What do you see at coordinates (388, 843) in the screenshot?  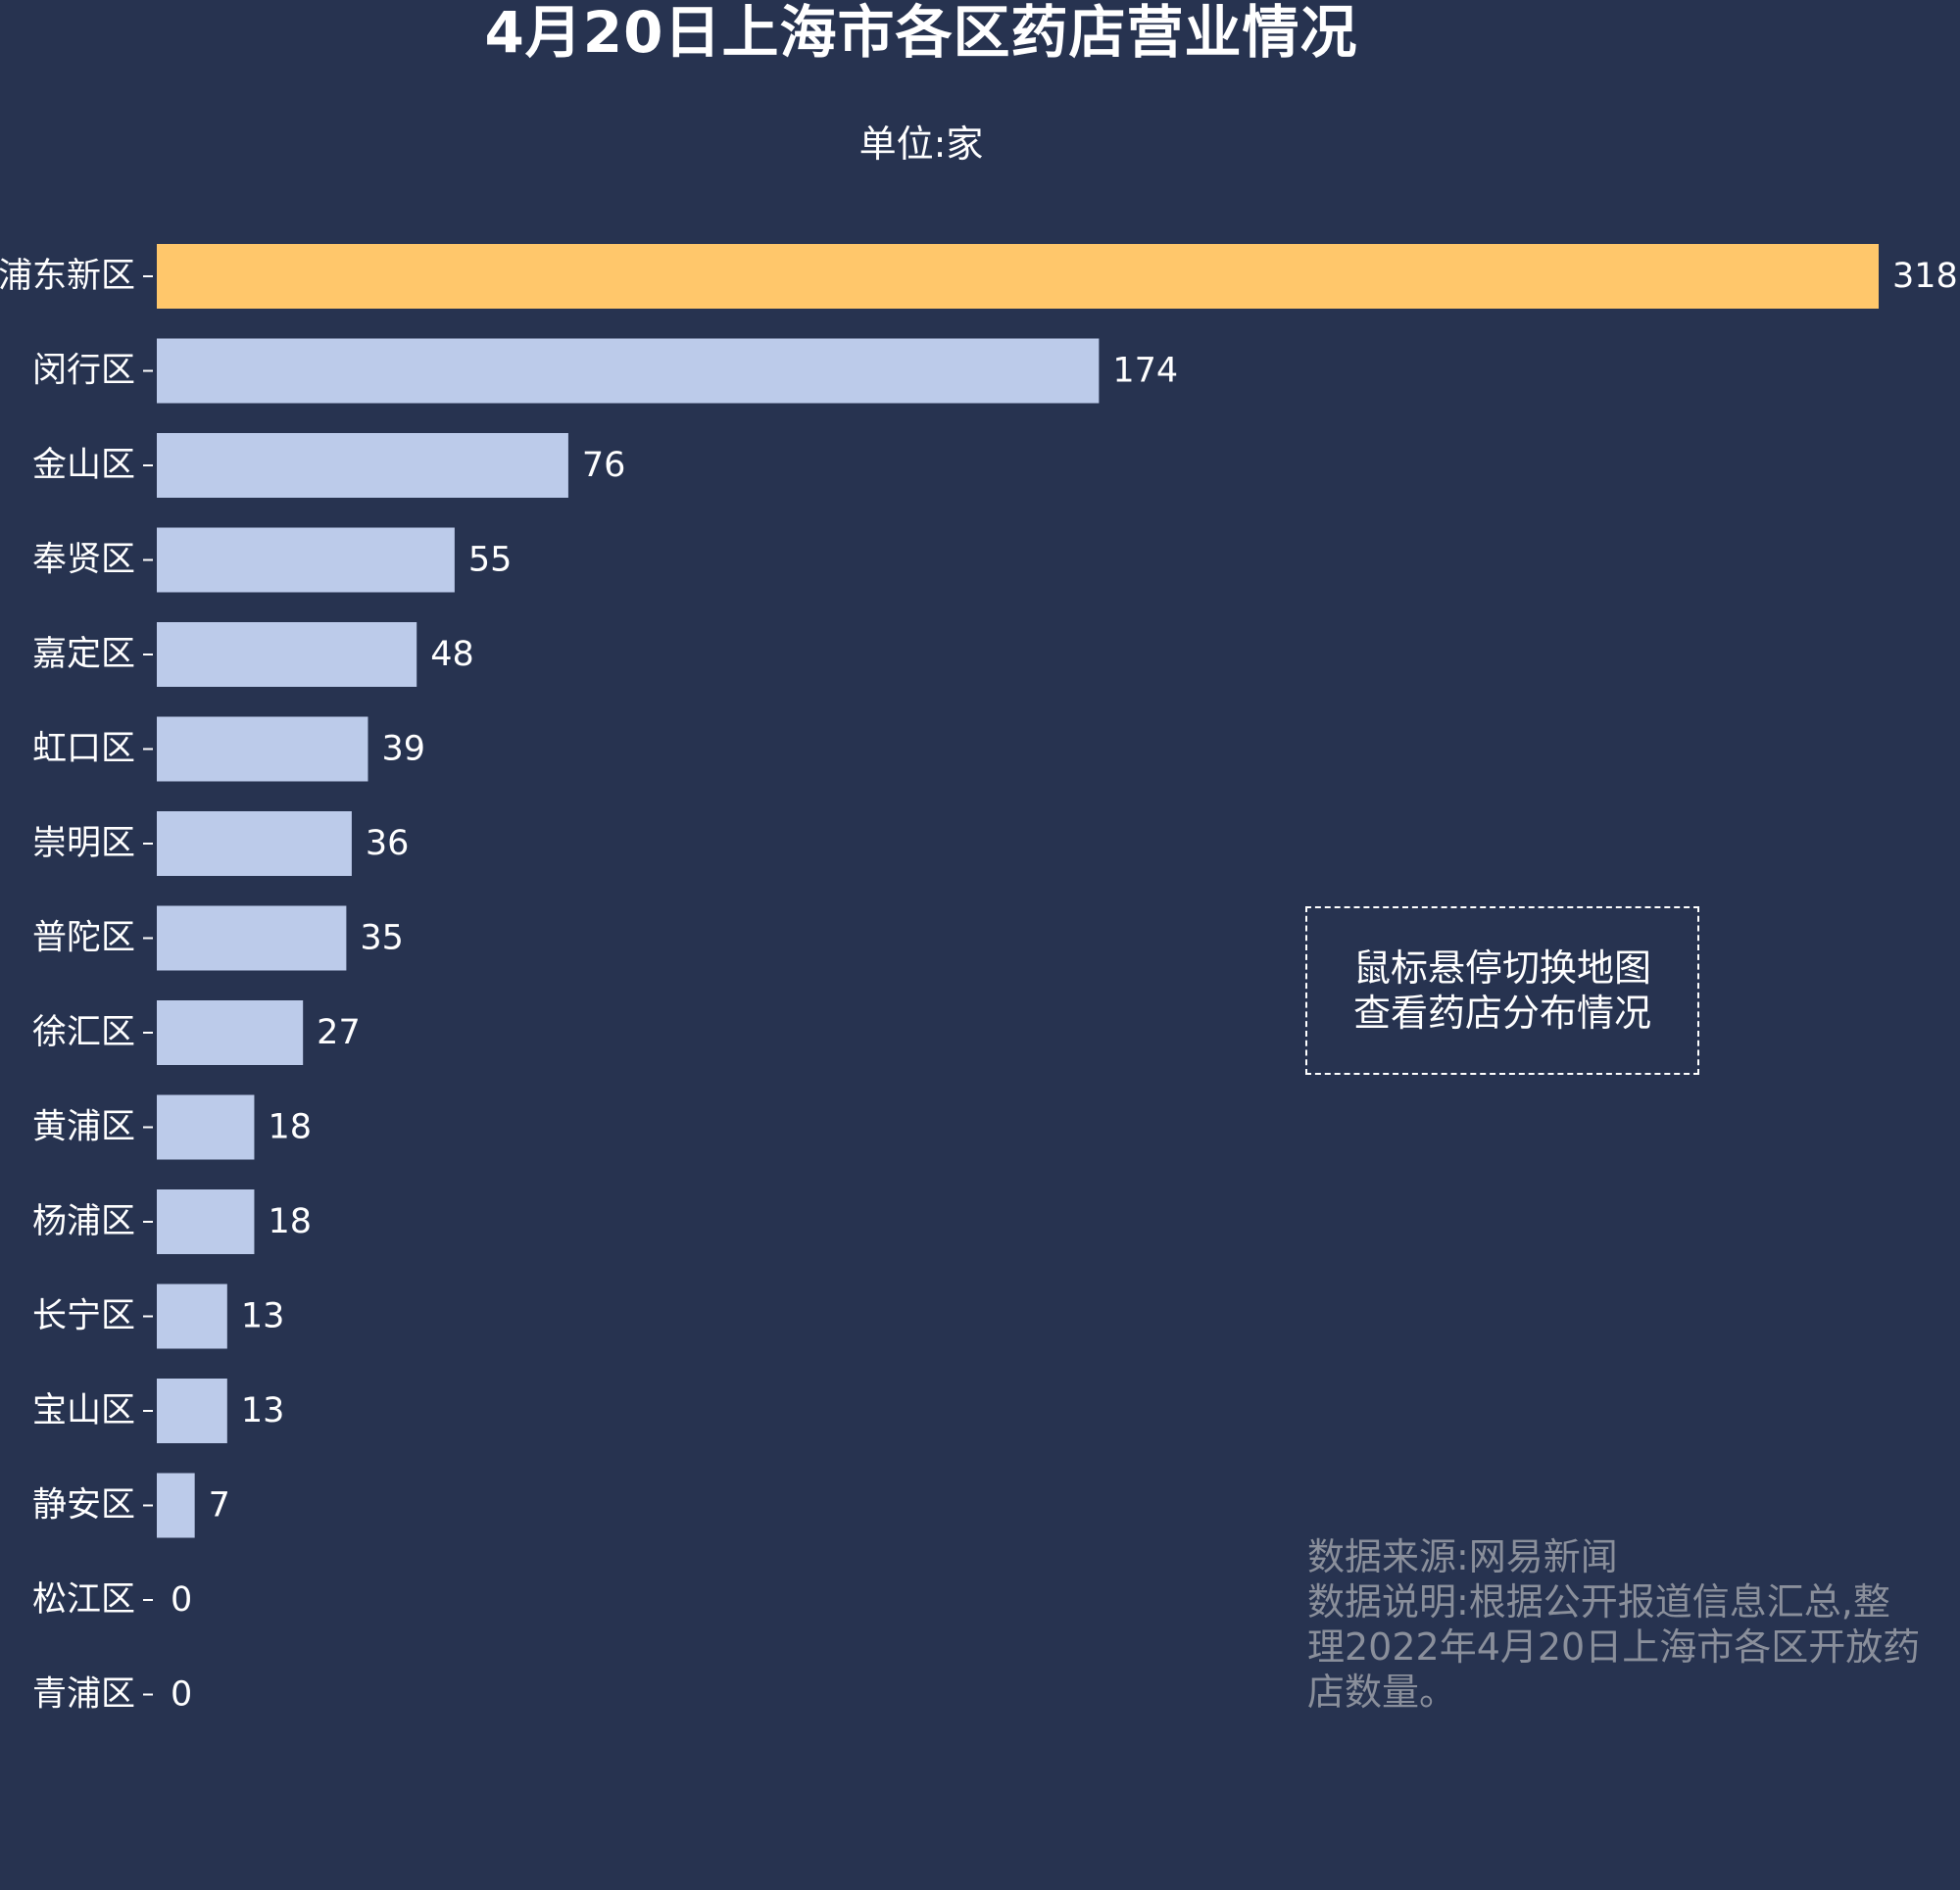 I see `data-label: 36` at bounding box center [388, 843].